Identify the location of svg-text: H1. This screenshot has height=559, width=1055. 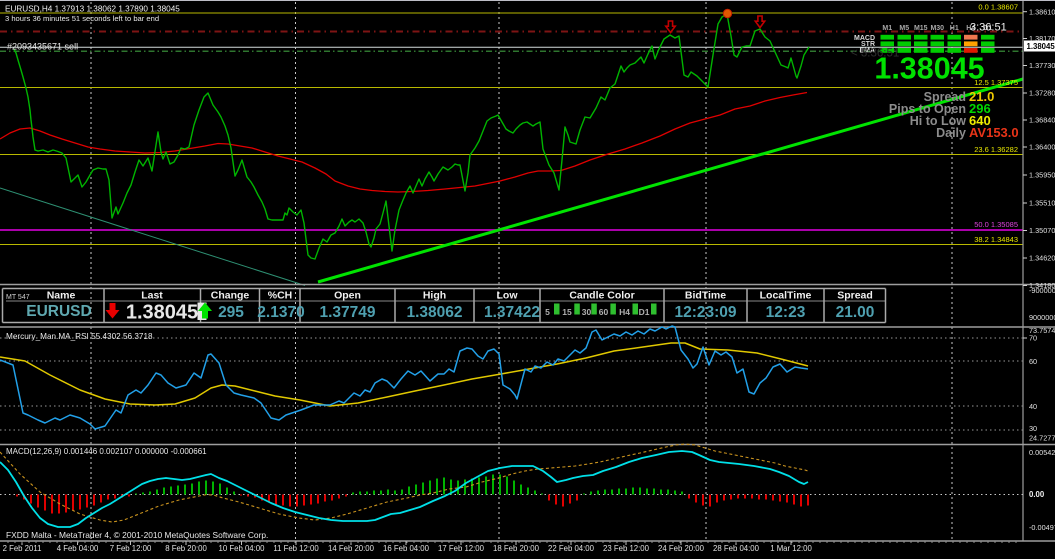
(954, 28).